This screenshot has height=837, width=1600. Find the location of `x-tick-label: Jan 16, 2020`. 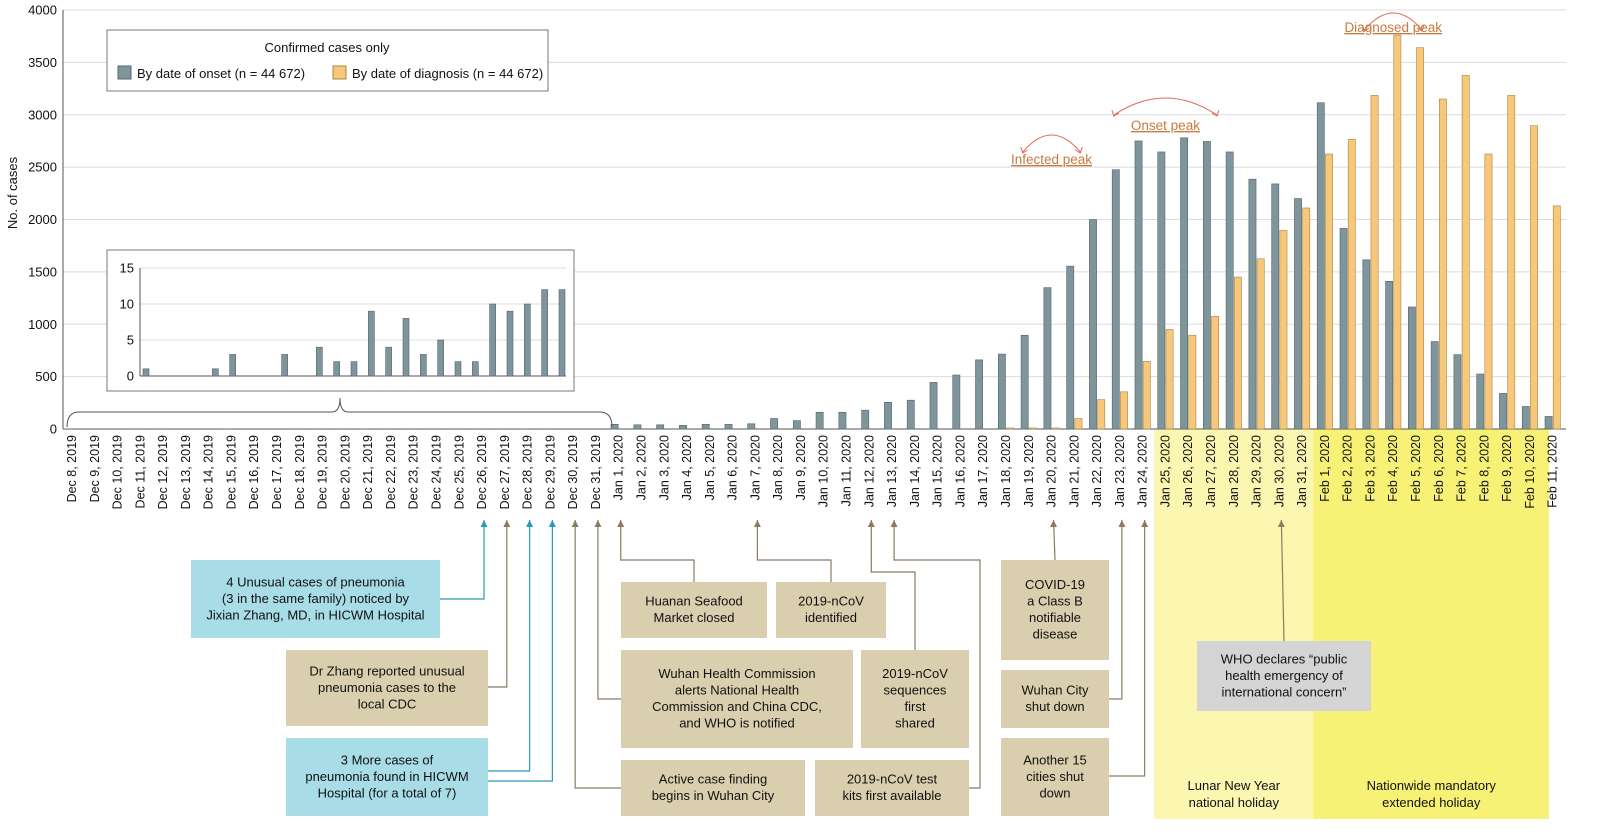

x-tick-label: Jan 16, 2020 is located at coordinates (960, 471).